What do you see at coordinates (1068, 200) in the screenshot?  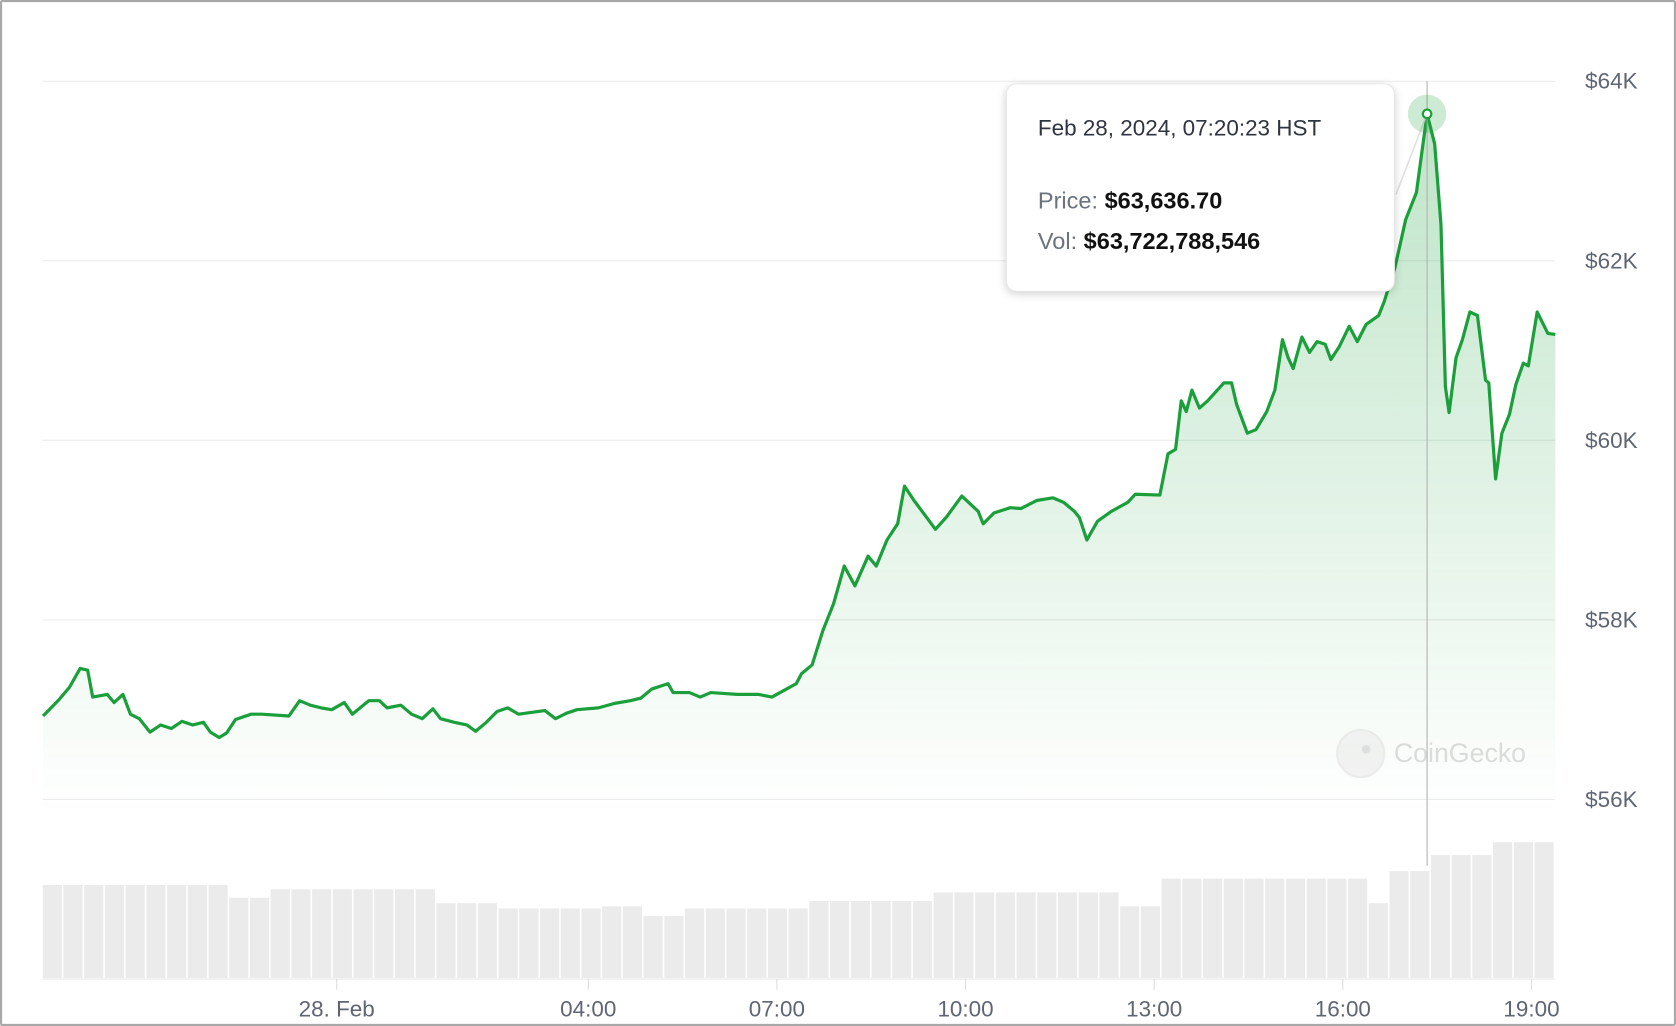 I see `tooltip-price-label: Price:` at bounding box center [1068, 200].